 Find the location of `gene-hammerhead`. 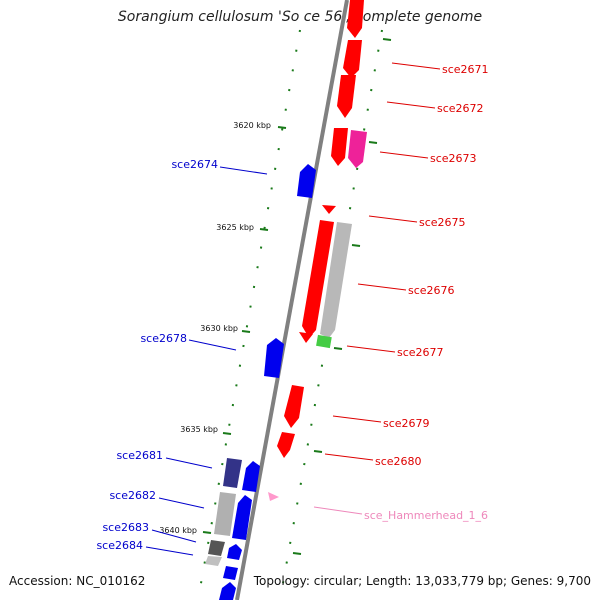

gene-hammerhead is located at coordinates (273, 496).